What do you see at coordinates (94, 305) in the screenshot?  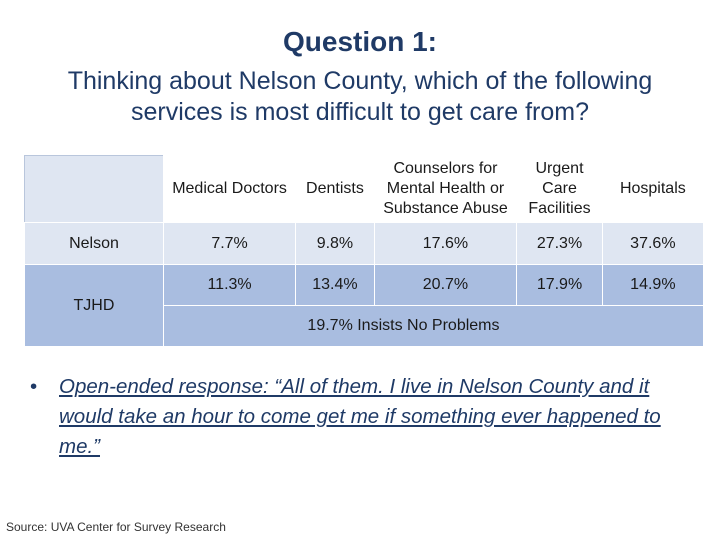 I see `row-label-tjhd: TJHD` at bounding box center [94, 305].